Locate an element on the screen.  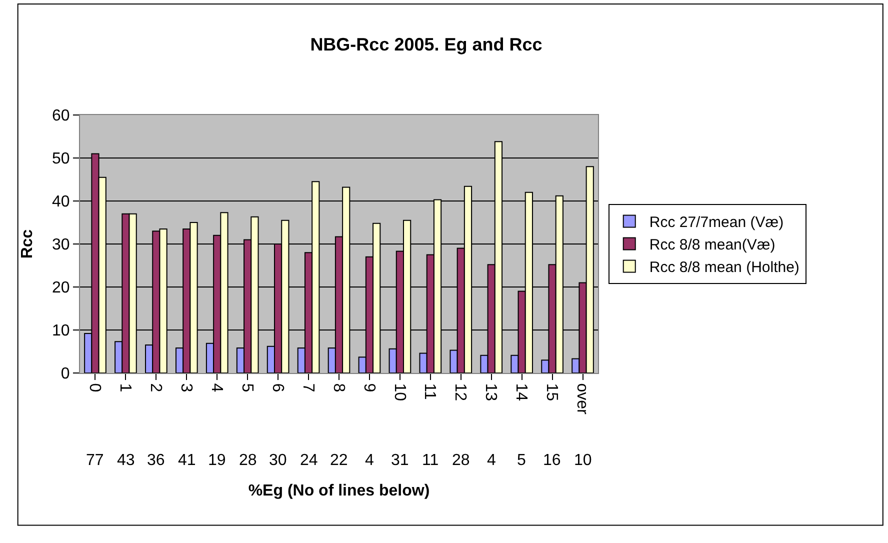
x-tick-label: 6 is located at coordinates (277, 387).